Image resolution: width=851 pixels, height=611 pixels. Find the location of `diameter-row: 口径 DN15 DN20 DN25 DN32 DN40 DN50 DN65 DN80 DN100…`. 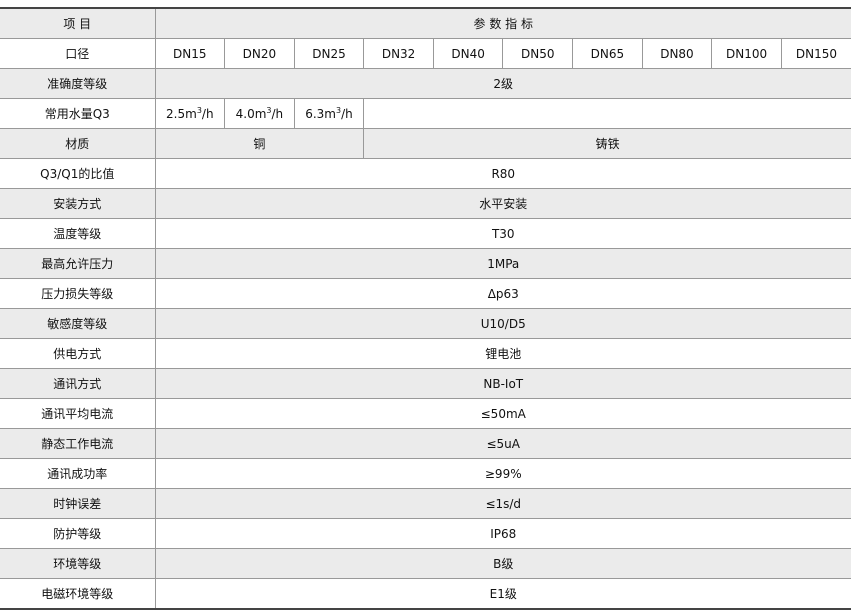

diameter-row: 口径 DN15 DN20 DN25 DN32 DN40 DN50 DN65 DN80 DN100… is located at coordinates (425, 53).